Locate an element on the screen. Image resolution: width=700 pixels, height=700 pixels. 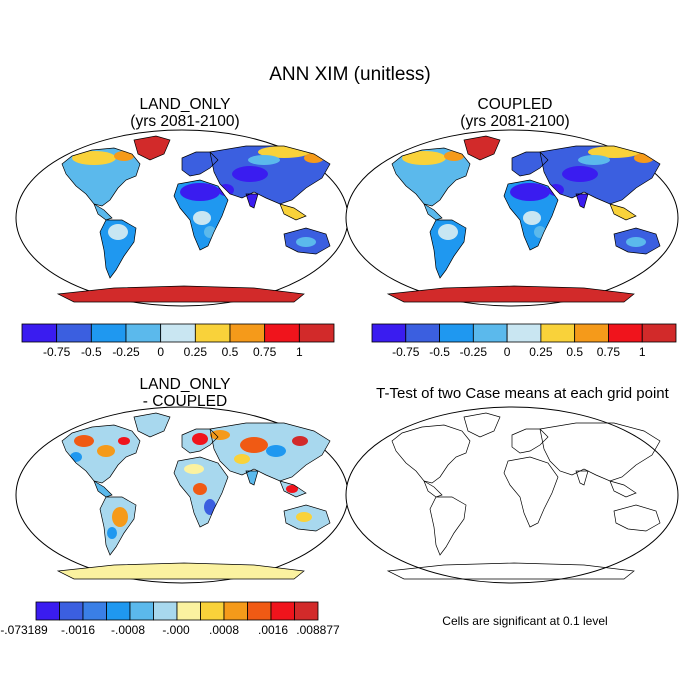
data-patches is located at coordinates (528, 196).